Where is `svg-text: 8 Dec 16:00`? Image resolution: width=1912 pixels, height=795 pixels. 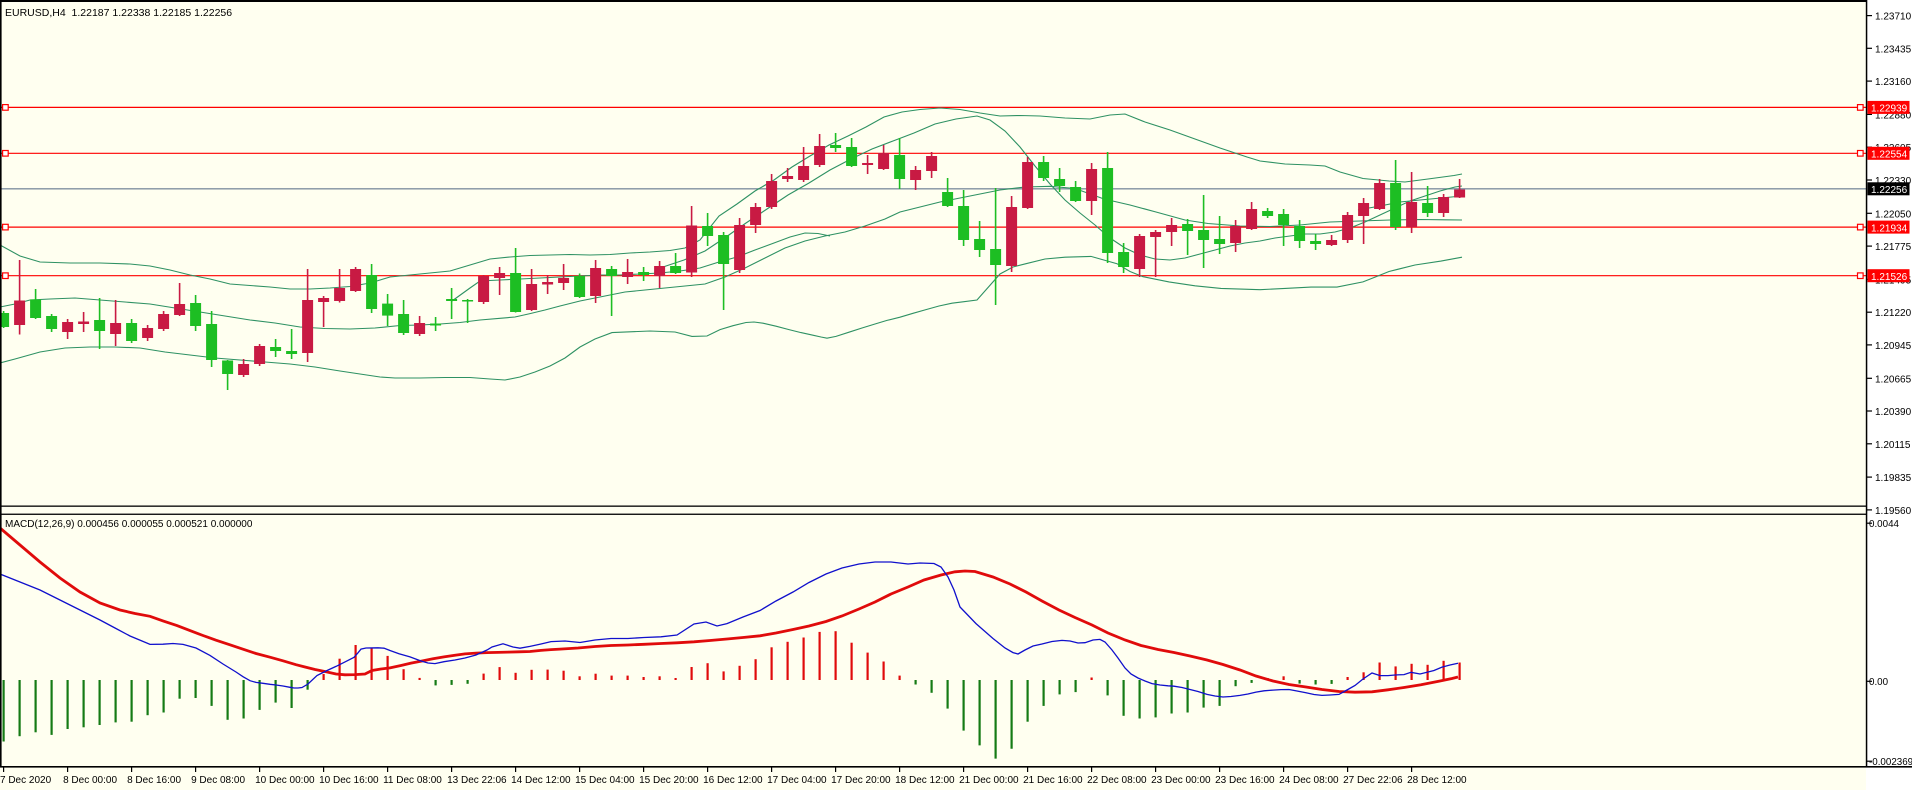 svg-text: 8 Dec 16:00 is located at coordinates (154, 780).